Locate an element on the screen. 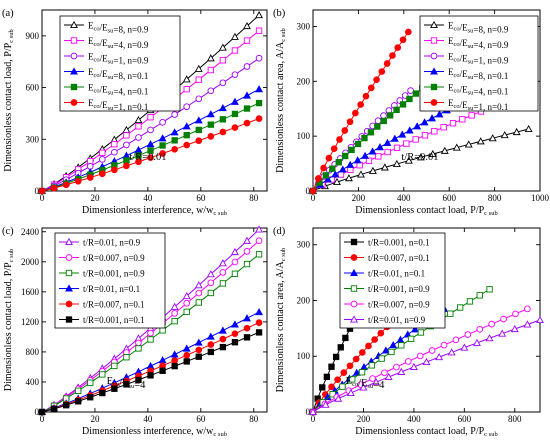 This screenshot has width=550, height=445. x-tick-label: 800 is located at coordinates (515, 419).